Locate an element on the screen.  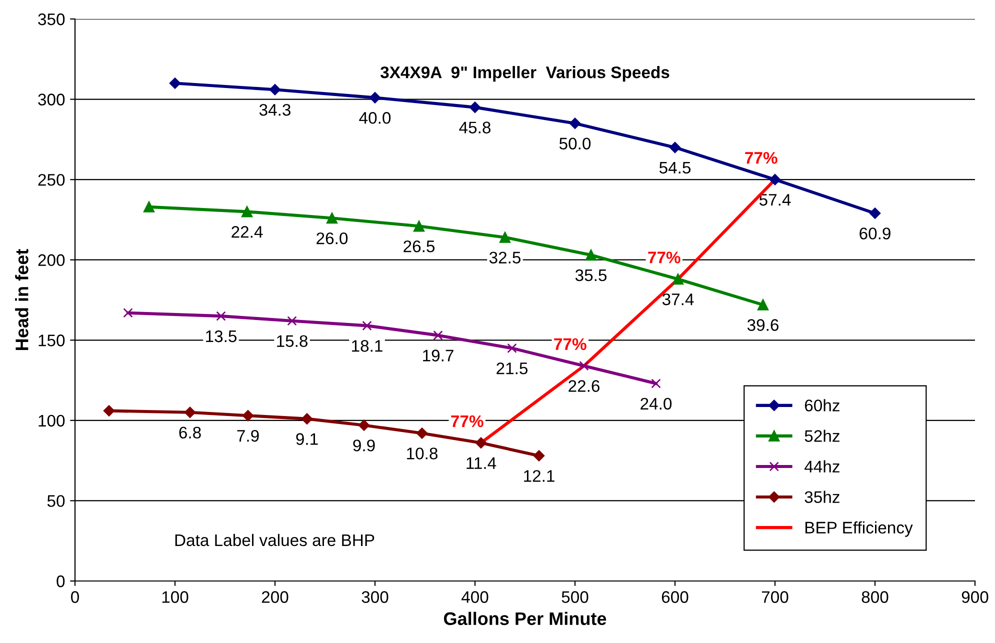
y-tick-label: 100 is located at coordinates (51, 420).